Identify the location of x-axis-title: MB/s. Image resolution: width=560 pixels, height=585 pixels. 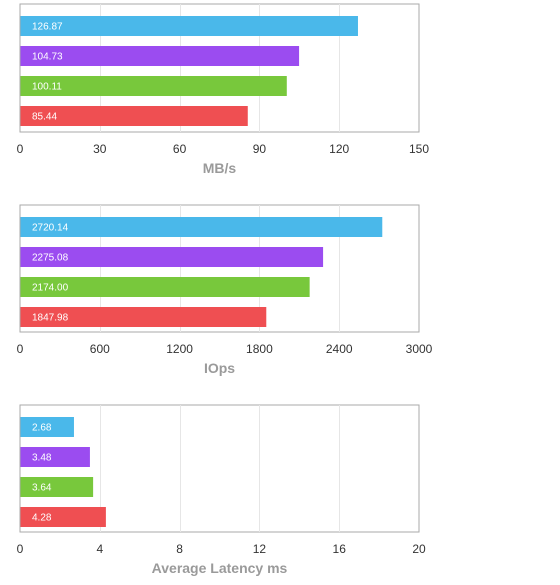
(220, 168).